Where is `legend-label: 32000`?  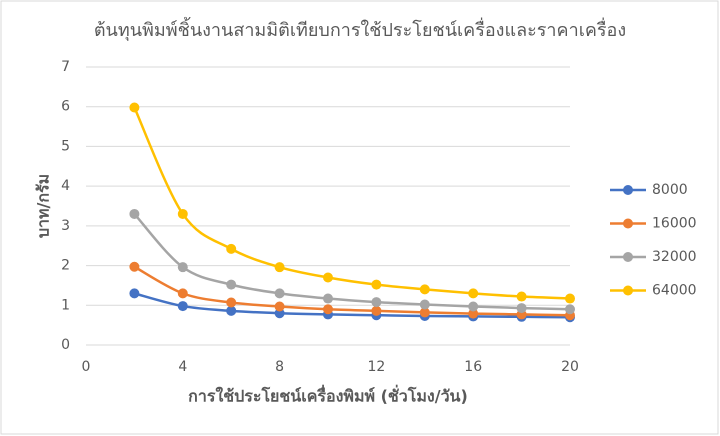
legend-label: 32000 is located at coordinates (674, 257).